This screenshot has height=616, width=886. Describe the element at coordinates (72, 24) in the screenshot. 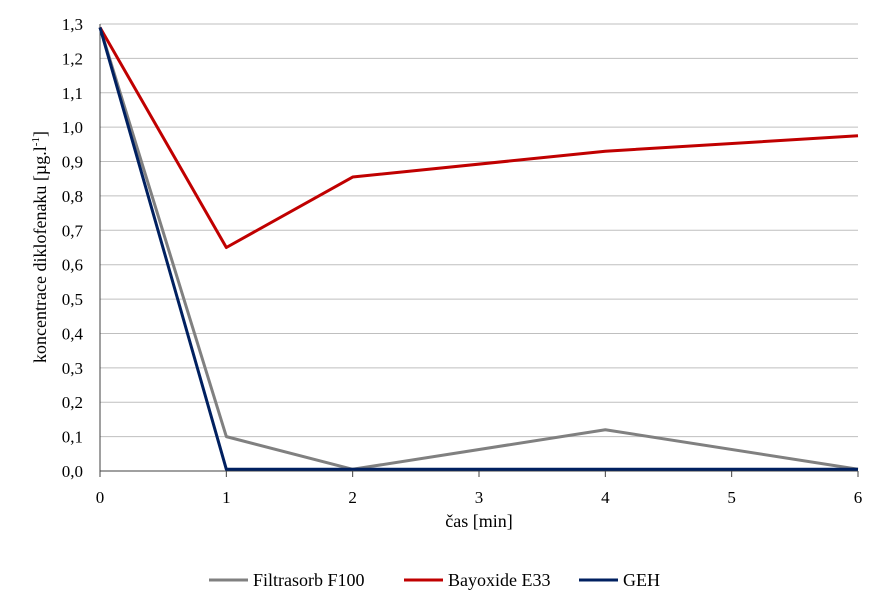

I see `y-tick-label: 1,3` at that location.